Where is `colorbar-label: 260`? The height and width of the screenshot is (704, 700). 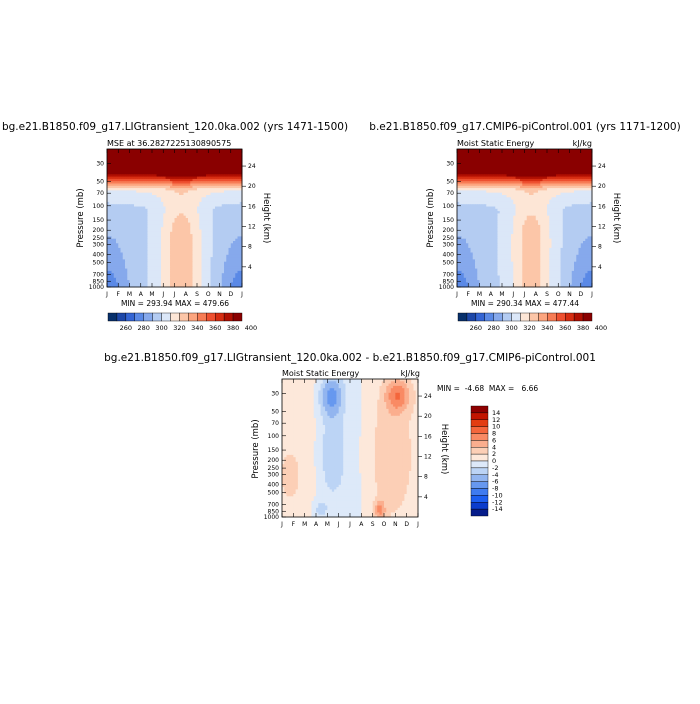 colorbar-label: 260 is located at coordinates (126, 328).